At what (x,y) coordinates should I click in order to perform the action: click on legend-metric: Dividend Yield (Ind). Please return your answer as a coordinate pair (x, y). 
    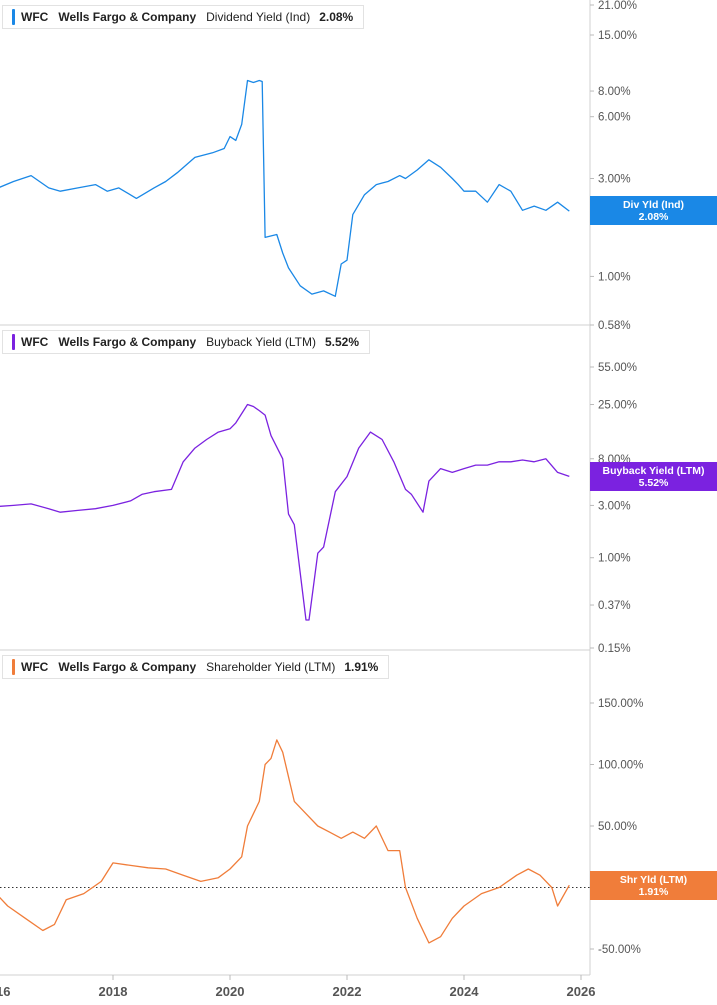
    Looking at the image, I should click on (258, 17).